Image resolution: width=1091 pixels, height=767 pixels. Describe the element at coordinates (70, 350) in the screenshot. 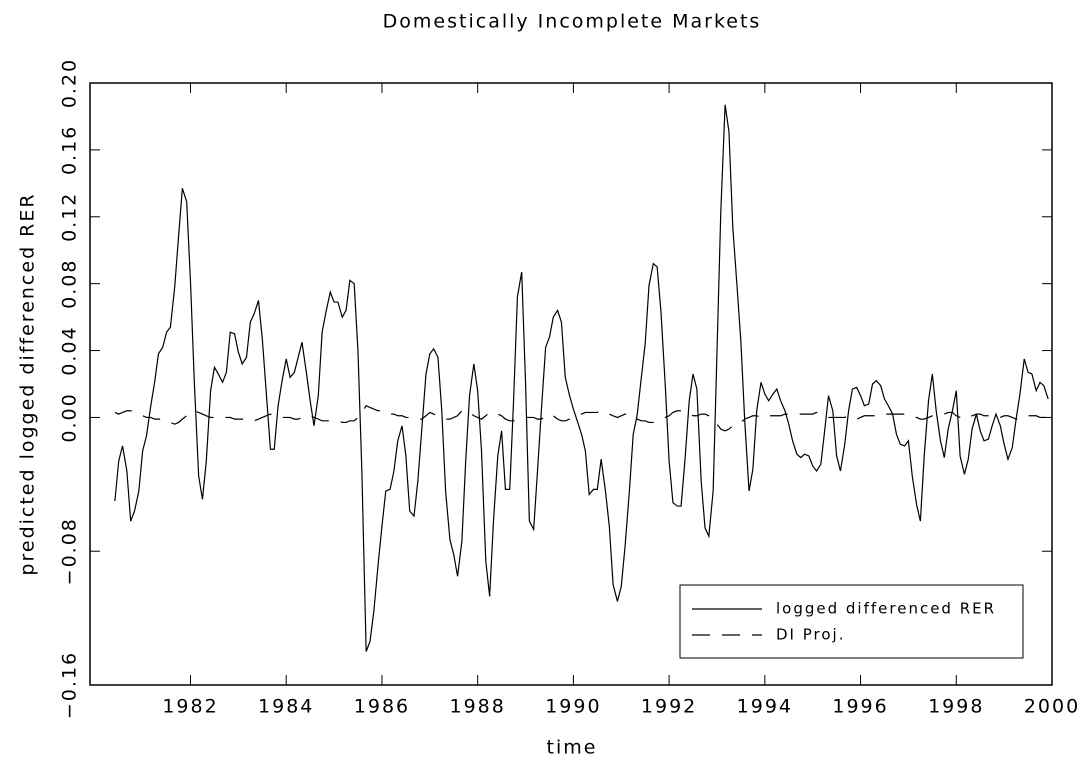

I see `y-tick-label: 0.04` at that location.